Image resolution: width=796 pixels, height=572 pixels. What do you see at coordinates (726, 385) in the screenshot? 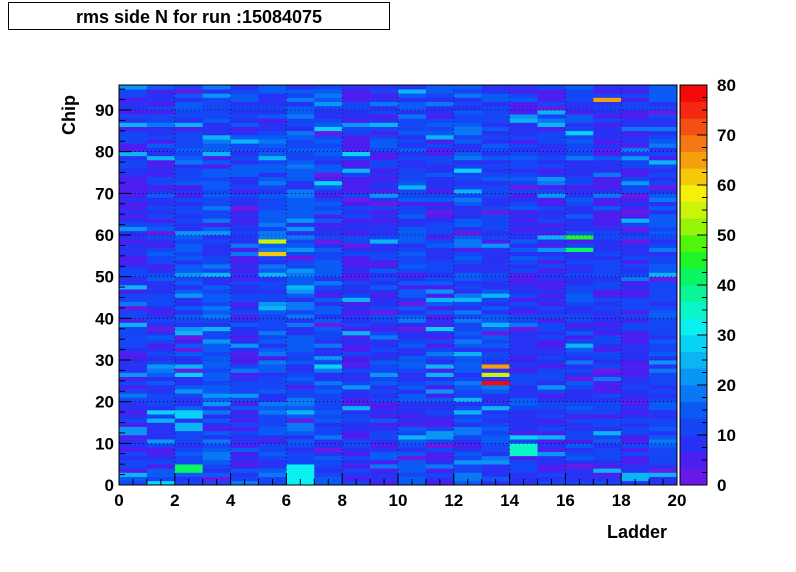
I see `color-scale-label: 20` at bounding box center [726, 385].